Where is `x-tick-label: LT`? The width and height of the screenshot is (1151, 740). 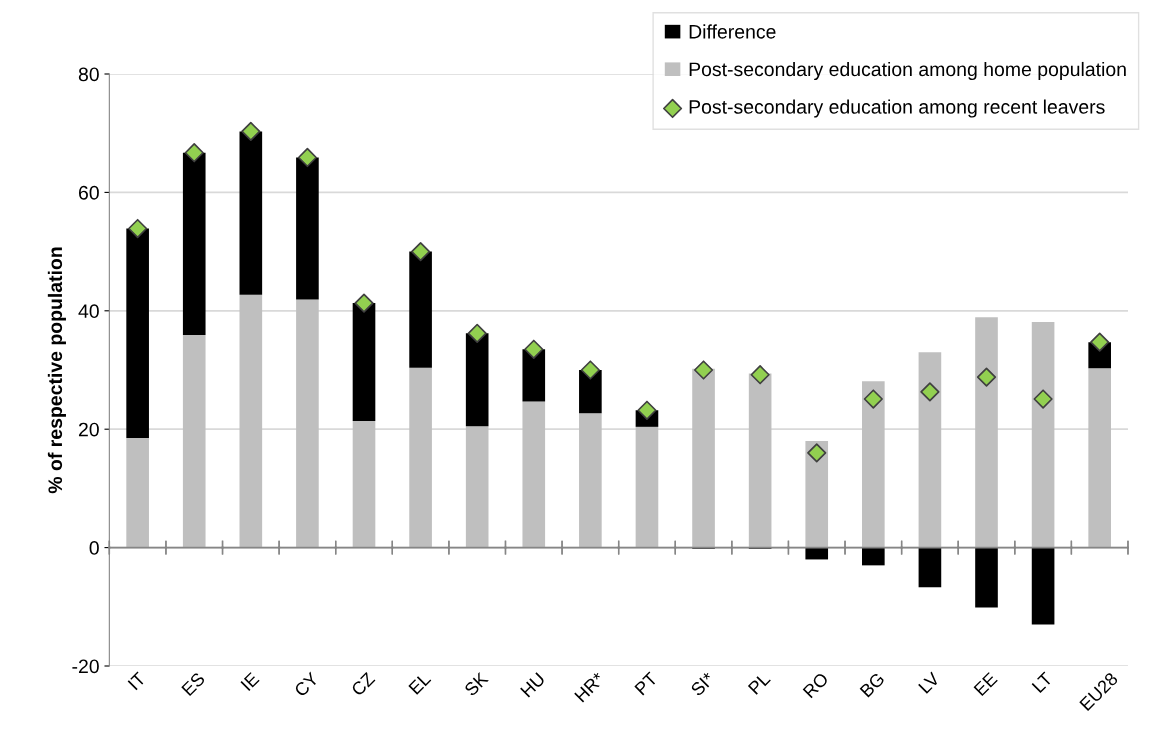
x-tick-label: LT is located at coordinates (1042, 682).